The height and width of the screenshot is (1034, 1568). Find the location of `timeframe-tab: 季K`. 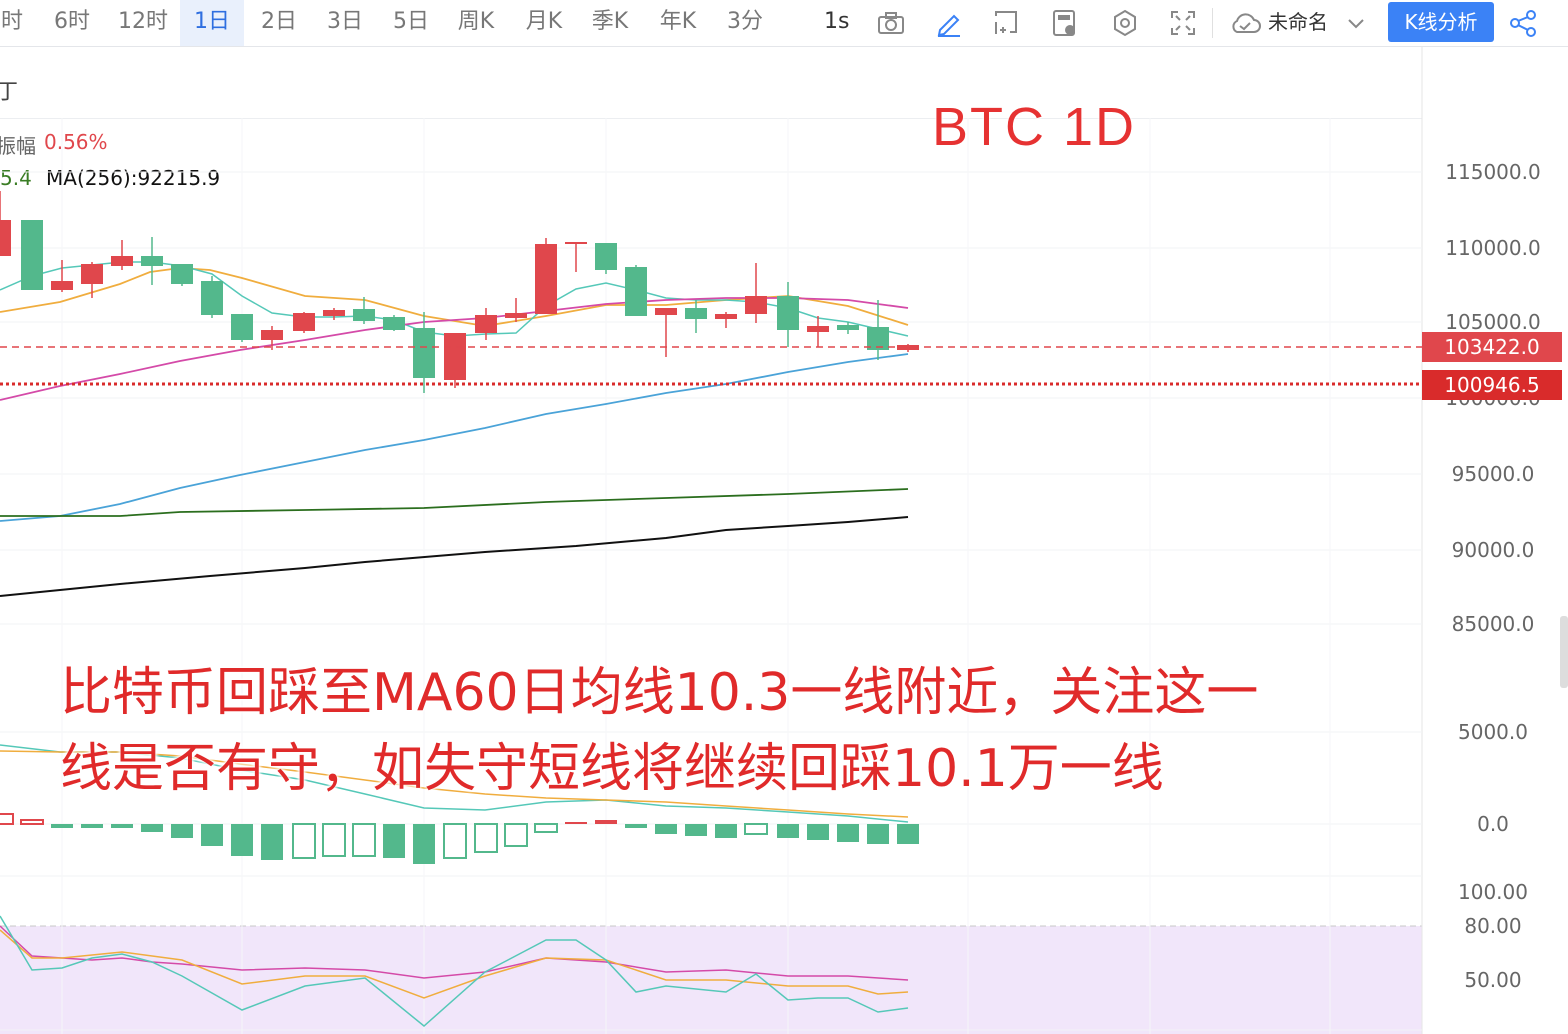

timeframe-tab: 季K is located at coordinates (610, 21).